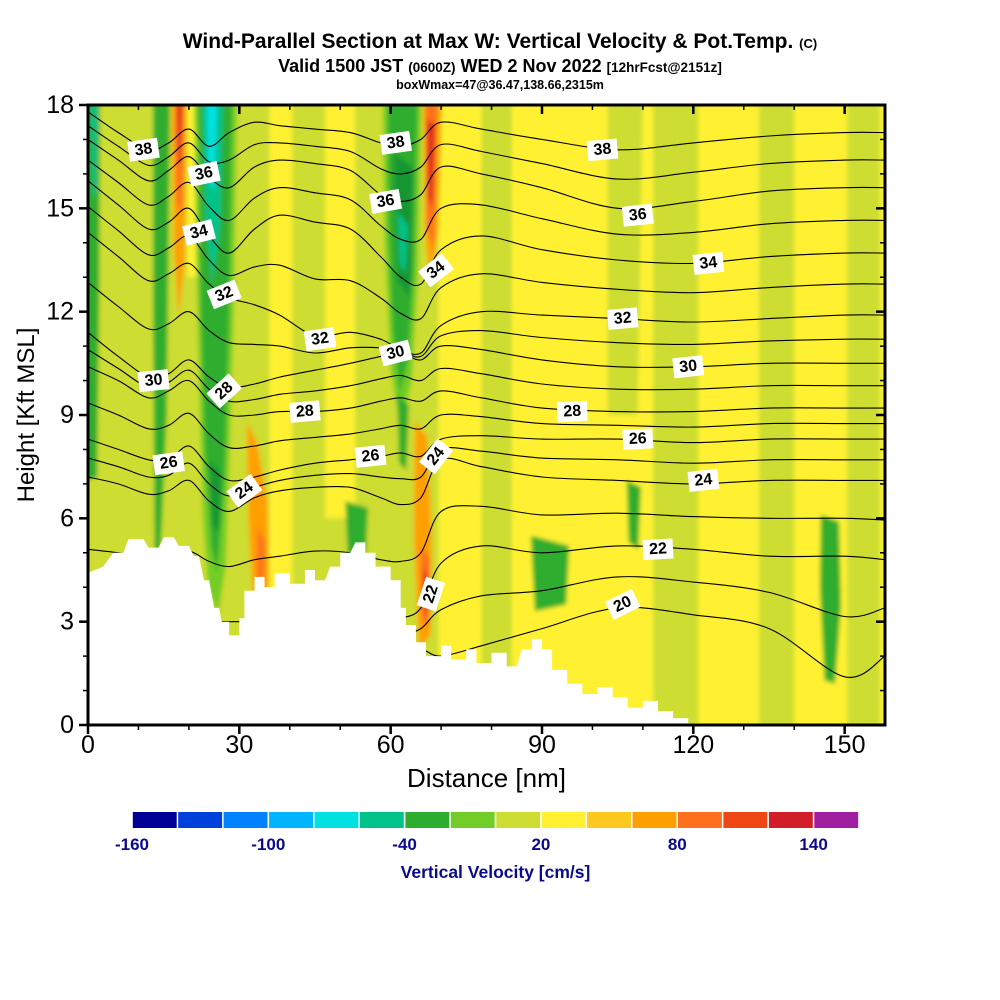  Describe the element at coordinates (677, 844) in the screenshot. I see `svg-text: 80` at that location.